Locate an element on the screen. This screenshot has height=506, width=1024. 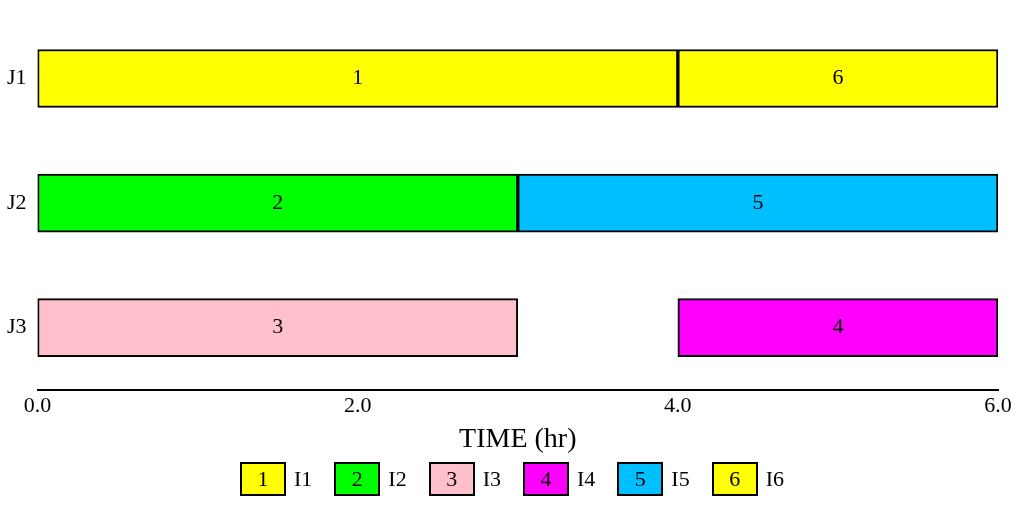
legend-label: I6 is located at coordinates (774, 479).